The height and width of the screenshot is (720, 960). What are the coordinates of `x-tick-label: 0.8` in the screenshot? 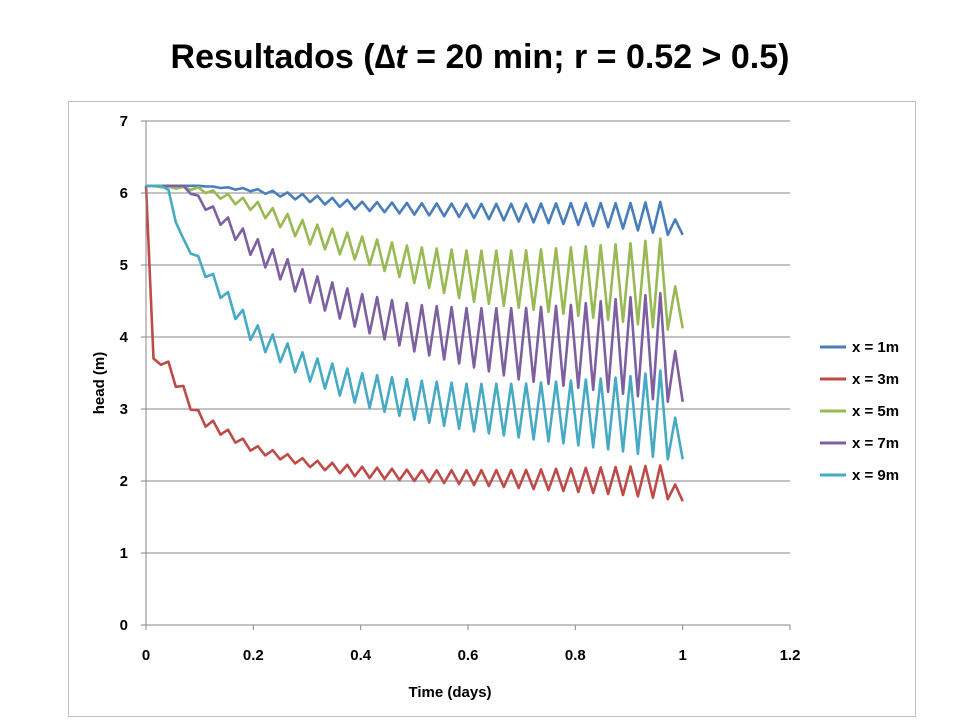 It's located at (575, 655).